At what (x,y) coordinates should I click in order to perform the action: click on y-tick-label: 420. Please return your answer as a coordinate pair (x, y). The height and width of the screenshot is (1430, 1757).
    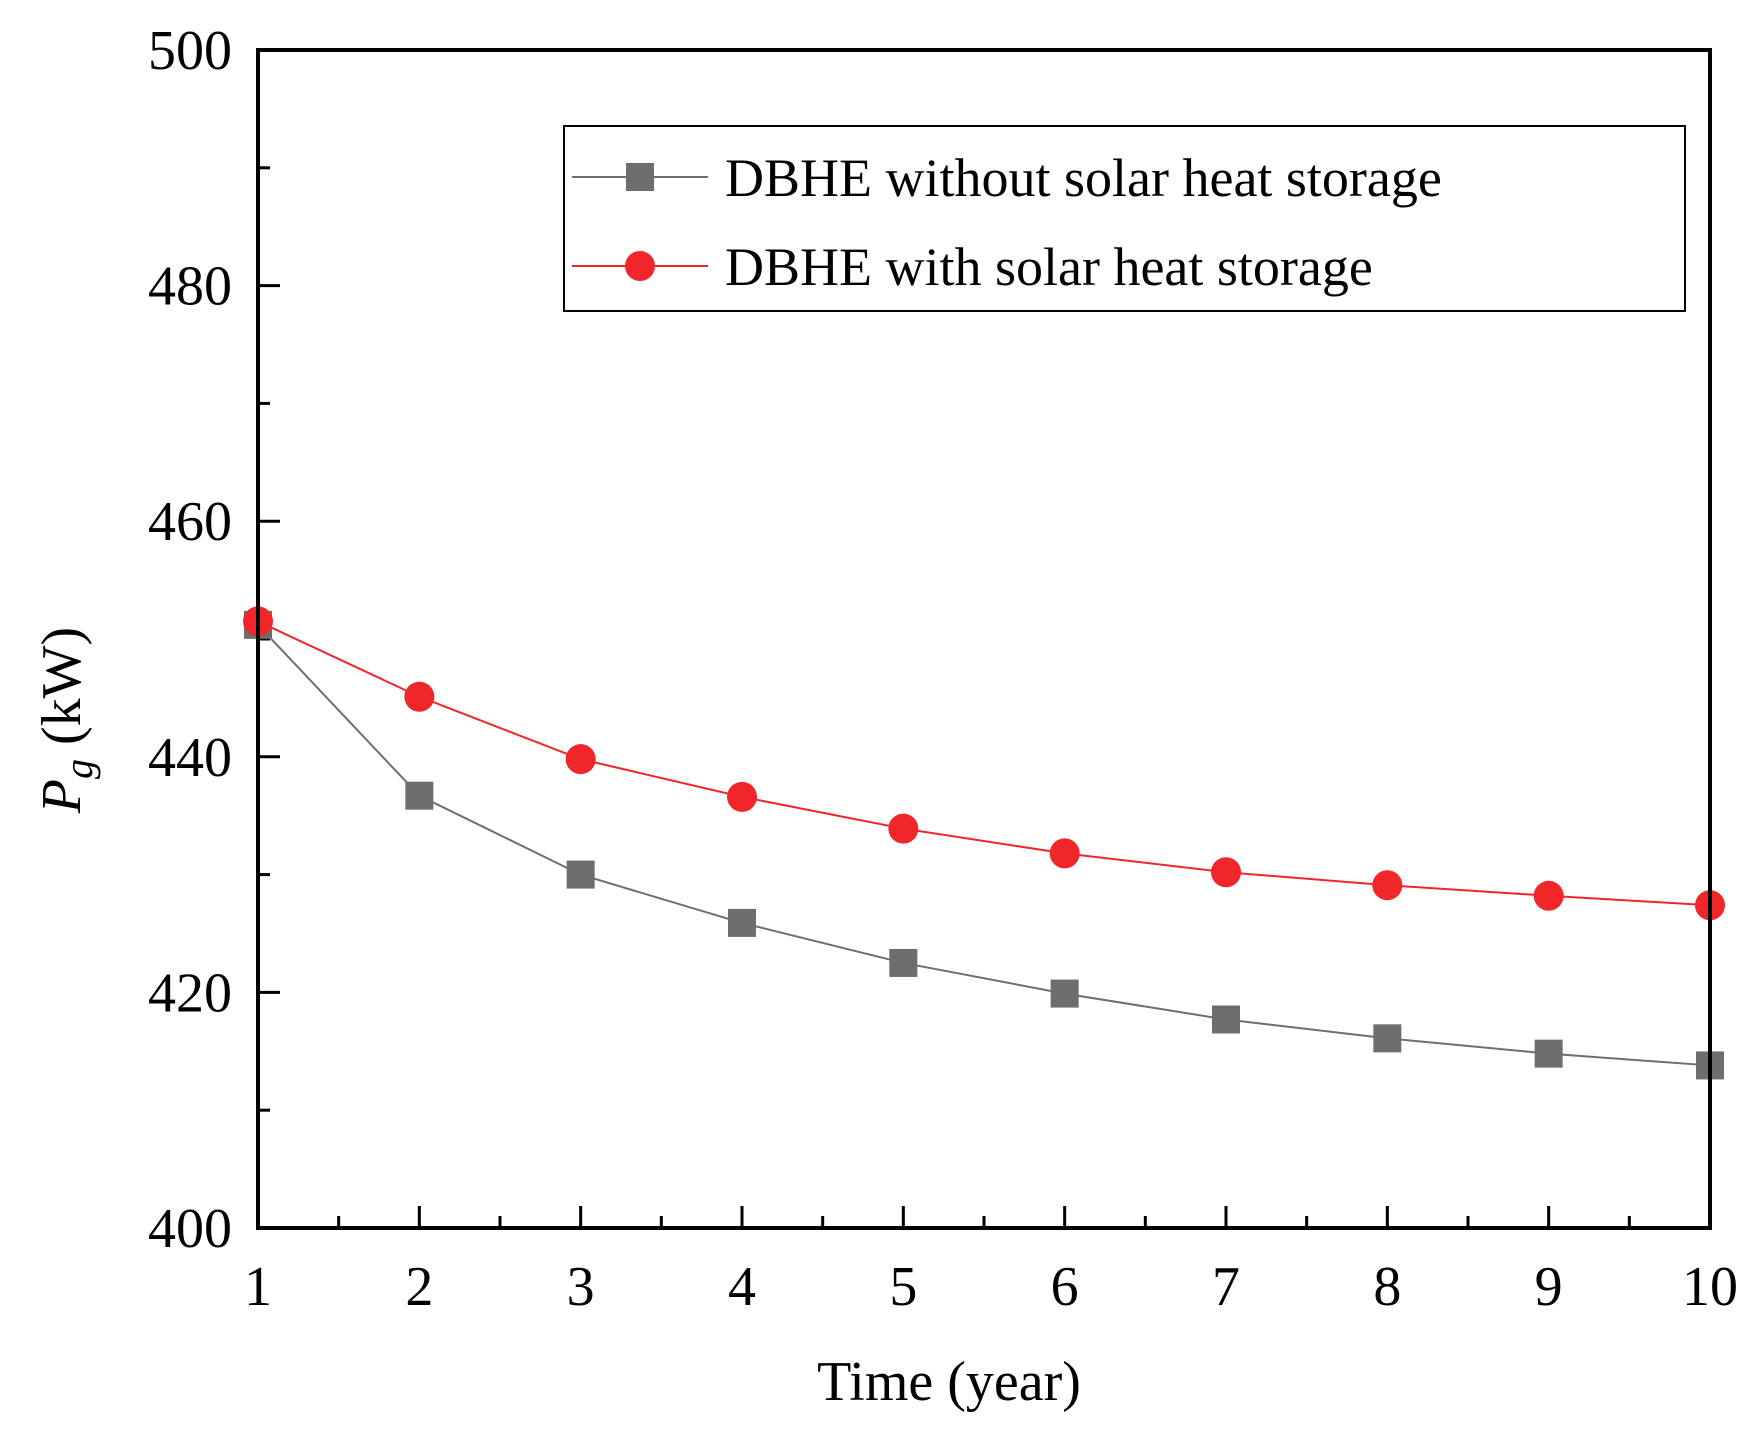
    Looking at the image, I should click on (190, 993).